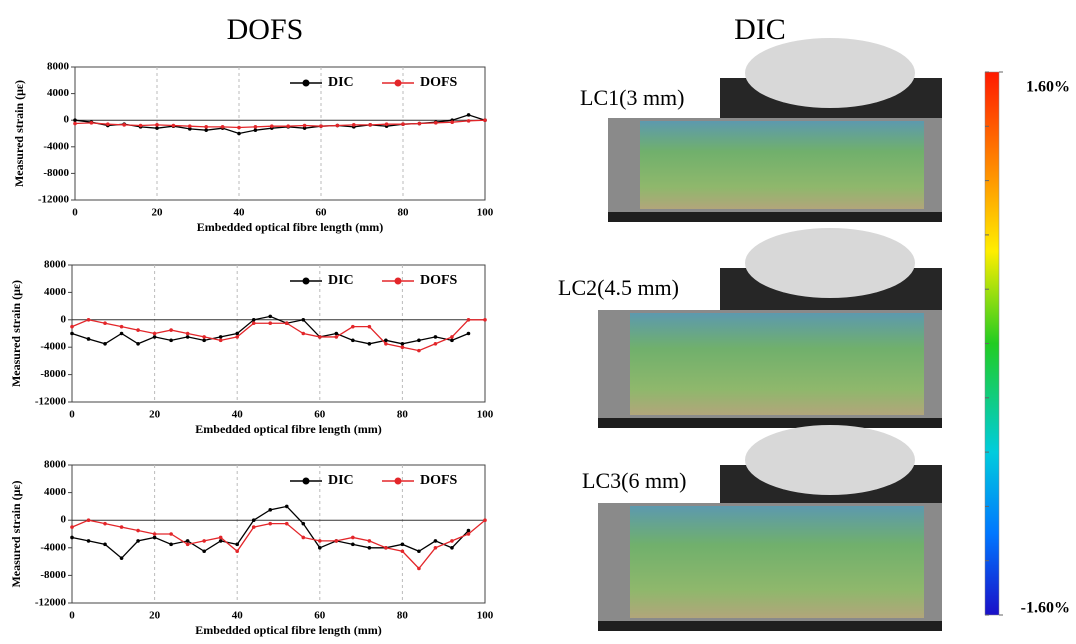  I want to click on heading: DIC, so click(760, 29).